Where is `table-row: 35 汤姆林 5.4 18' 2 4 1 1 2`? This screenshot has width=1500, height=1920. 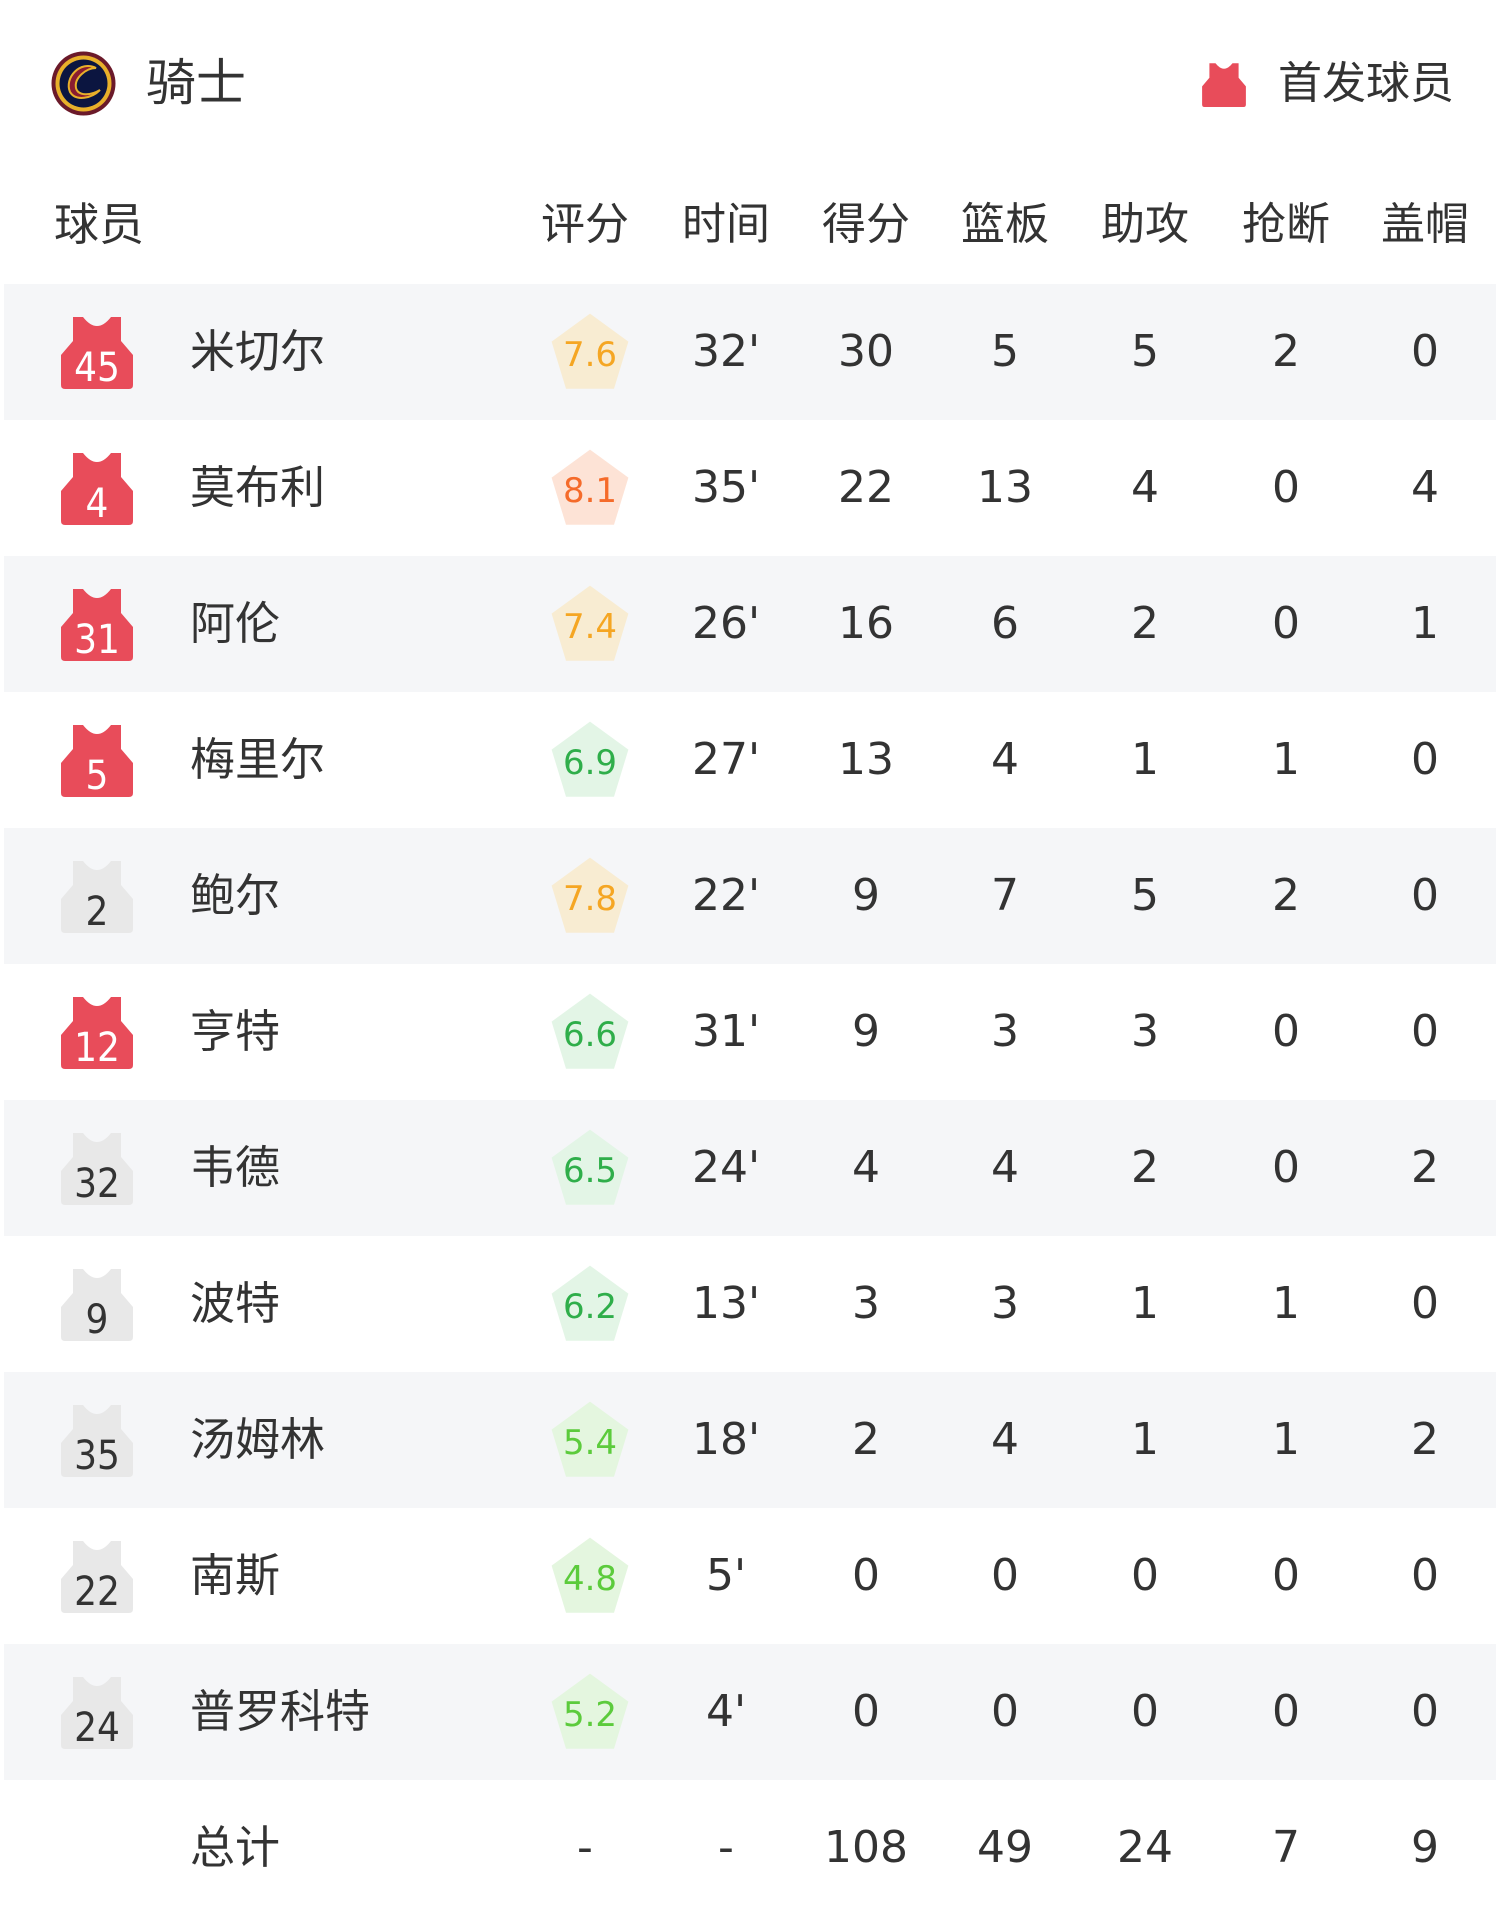 table-row: 35 汤姆林 5.4 18' 2 4 1 1 2 is located at coordinates (750, 1440).